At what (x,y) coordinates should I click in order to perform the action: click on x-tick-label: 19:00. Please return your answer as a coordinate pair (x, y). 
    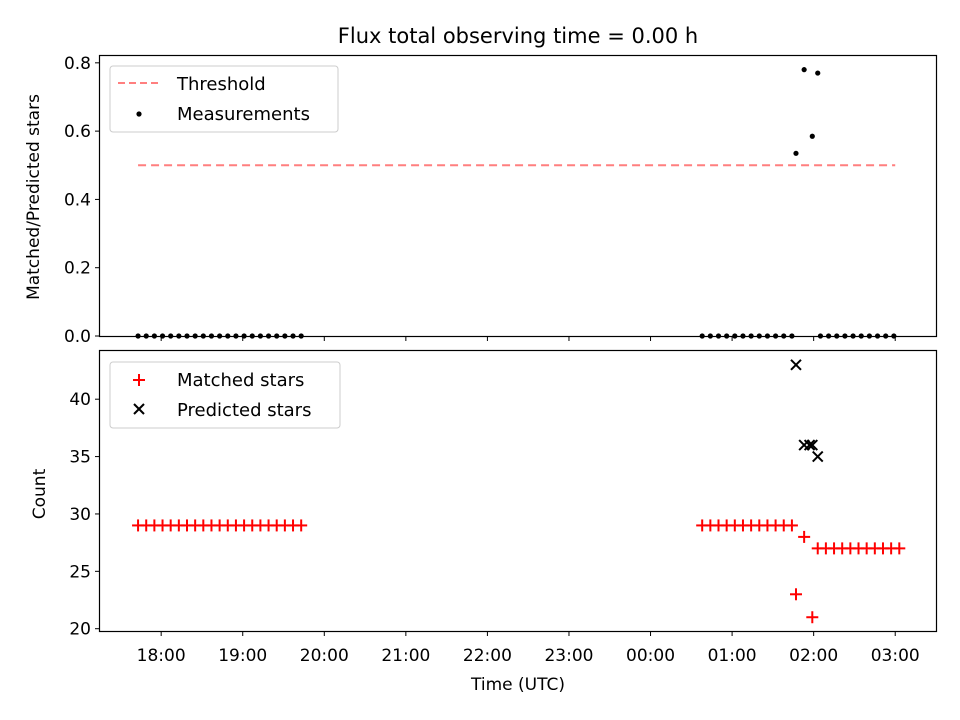
    Looking at the image, I should click on (242, 656).